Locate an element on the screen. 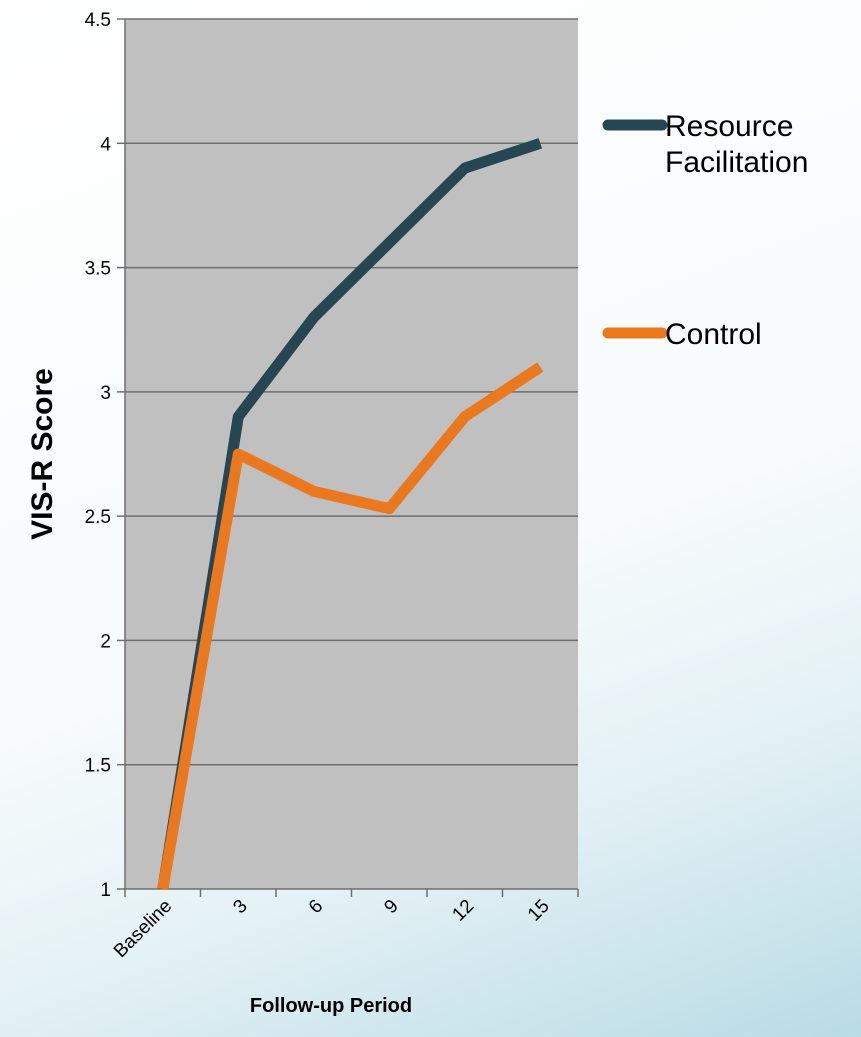  y-tick-label: 3 is located at coordinates (105, 393).